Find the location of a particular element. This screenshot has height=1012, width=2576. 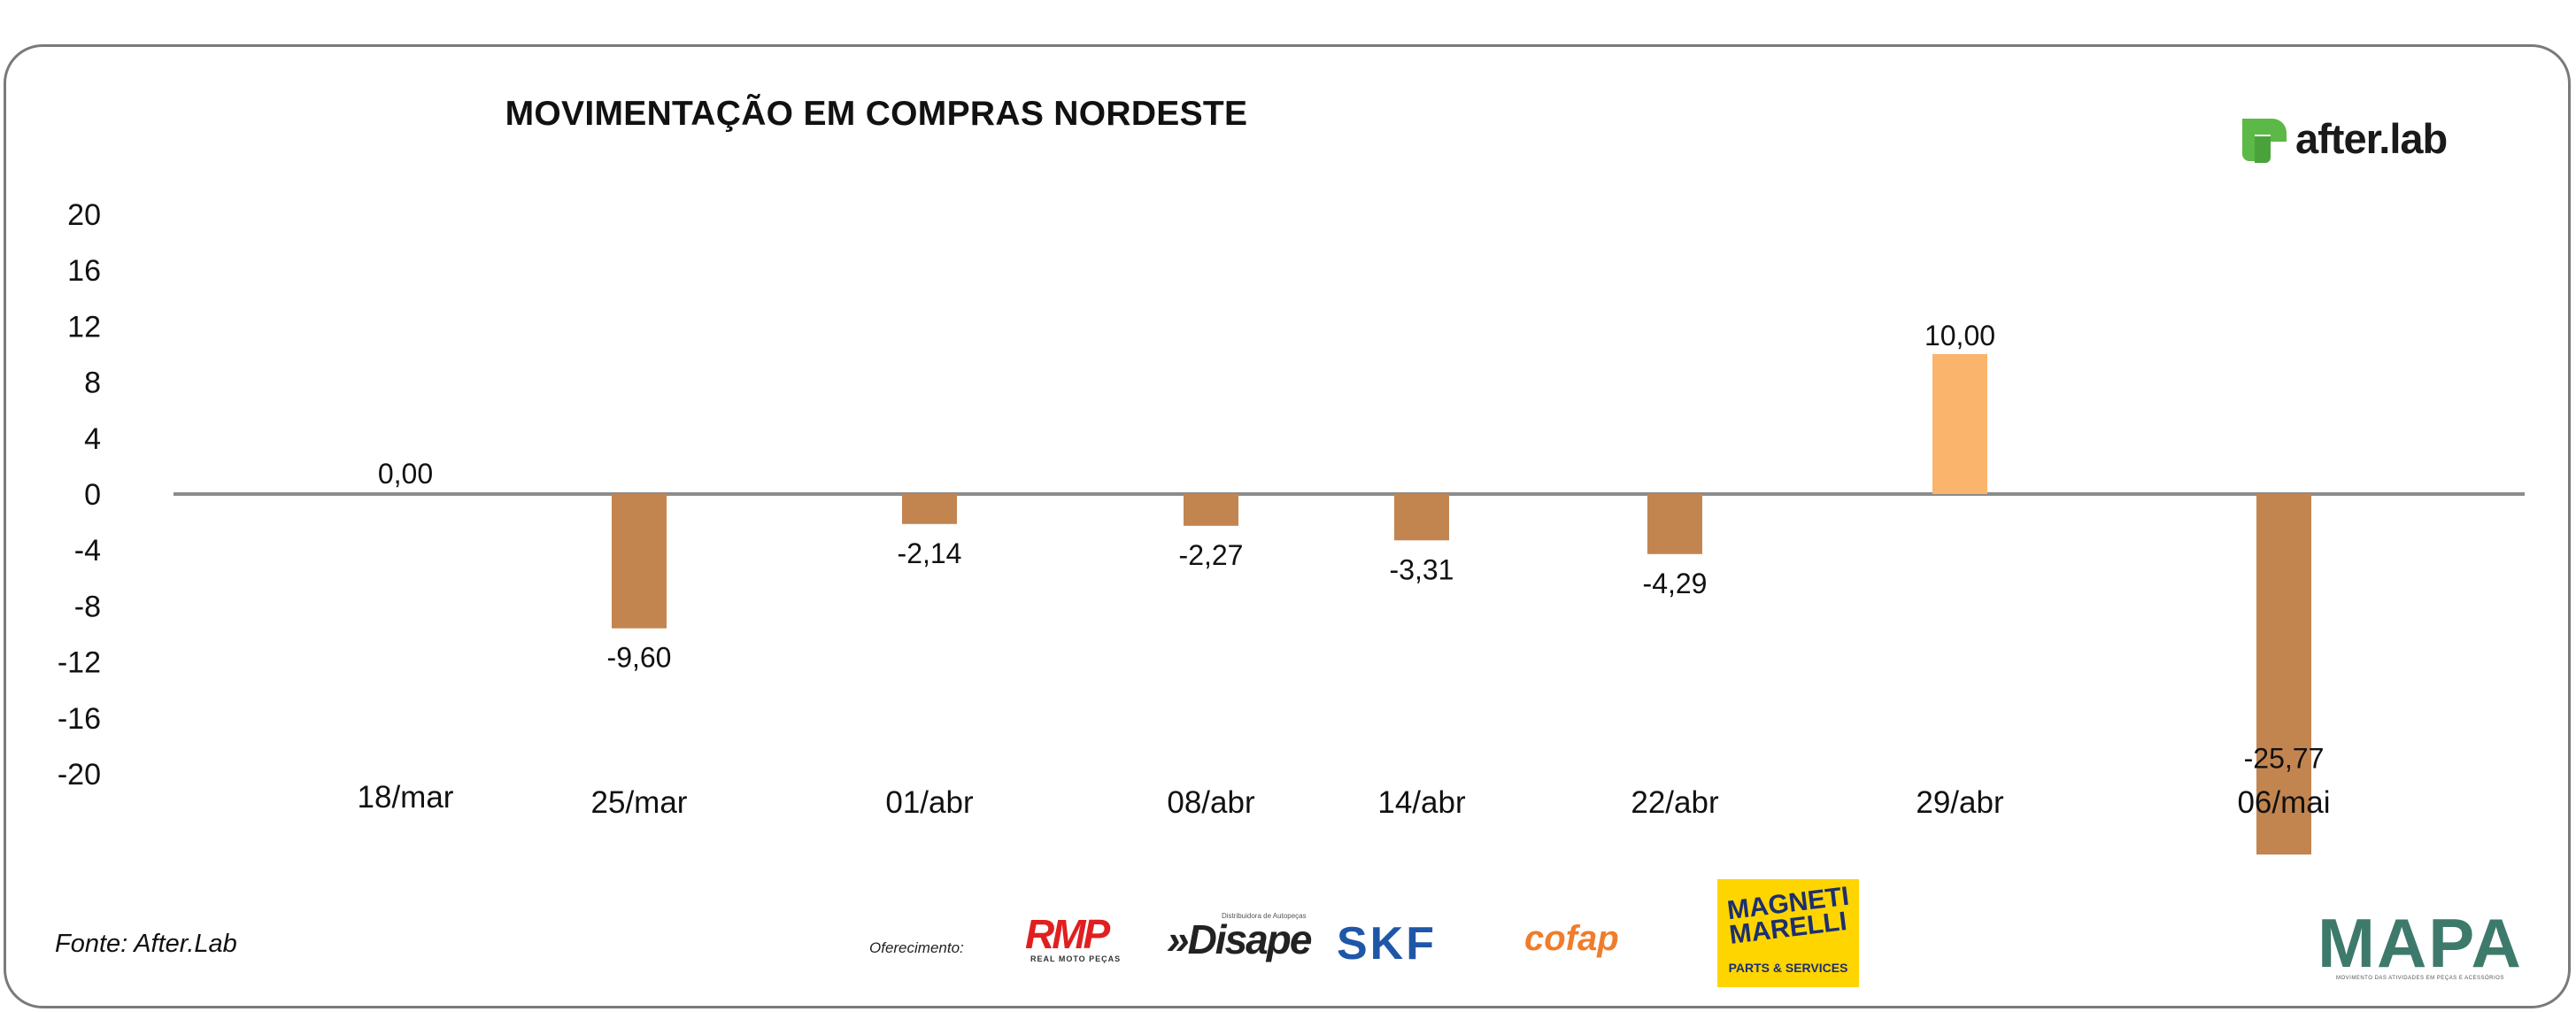

chart-title: MOVIMENTAÇÃO EM COMPRAS NORDESTE is located at coordinates (876, 114).